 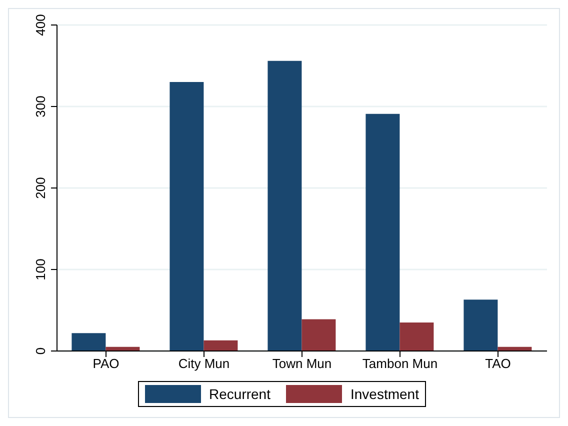 I want to click on y-tick-label: 300, so click(x=40, y=107).